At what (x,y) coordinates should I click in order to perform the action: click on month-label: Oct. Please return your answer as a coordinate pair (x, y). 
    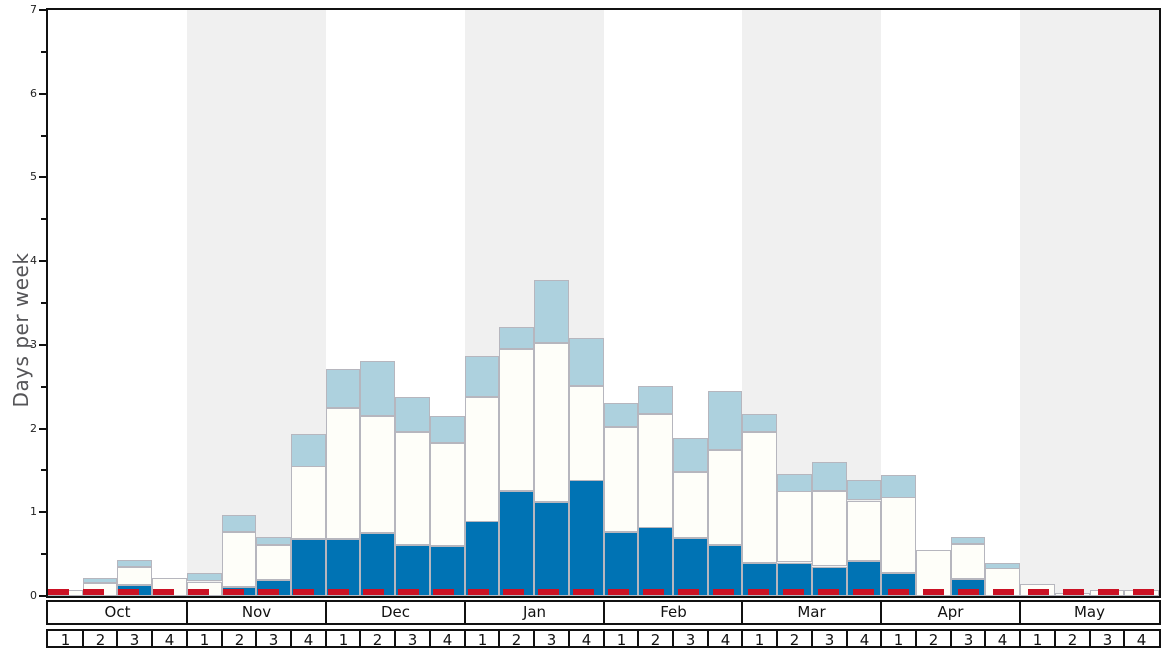
    Looking at the image, I should click on (117, 612).